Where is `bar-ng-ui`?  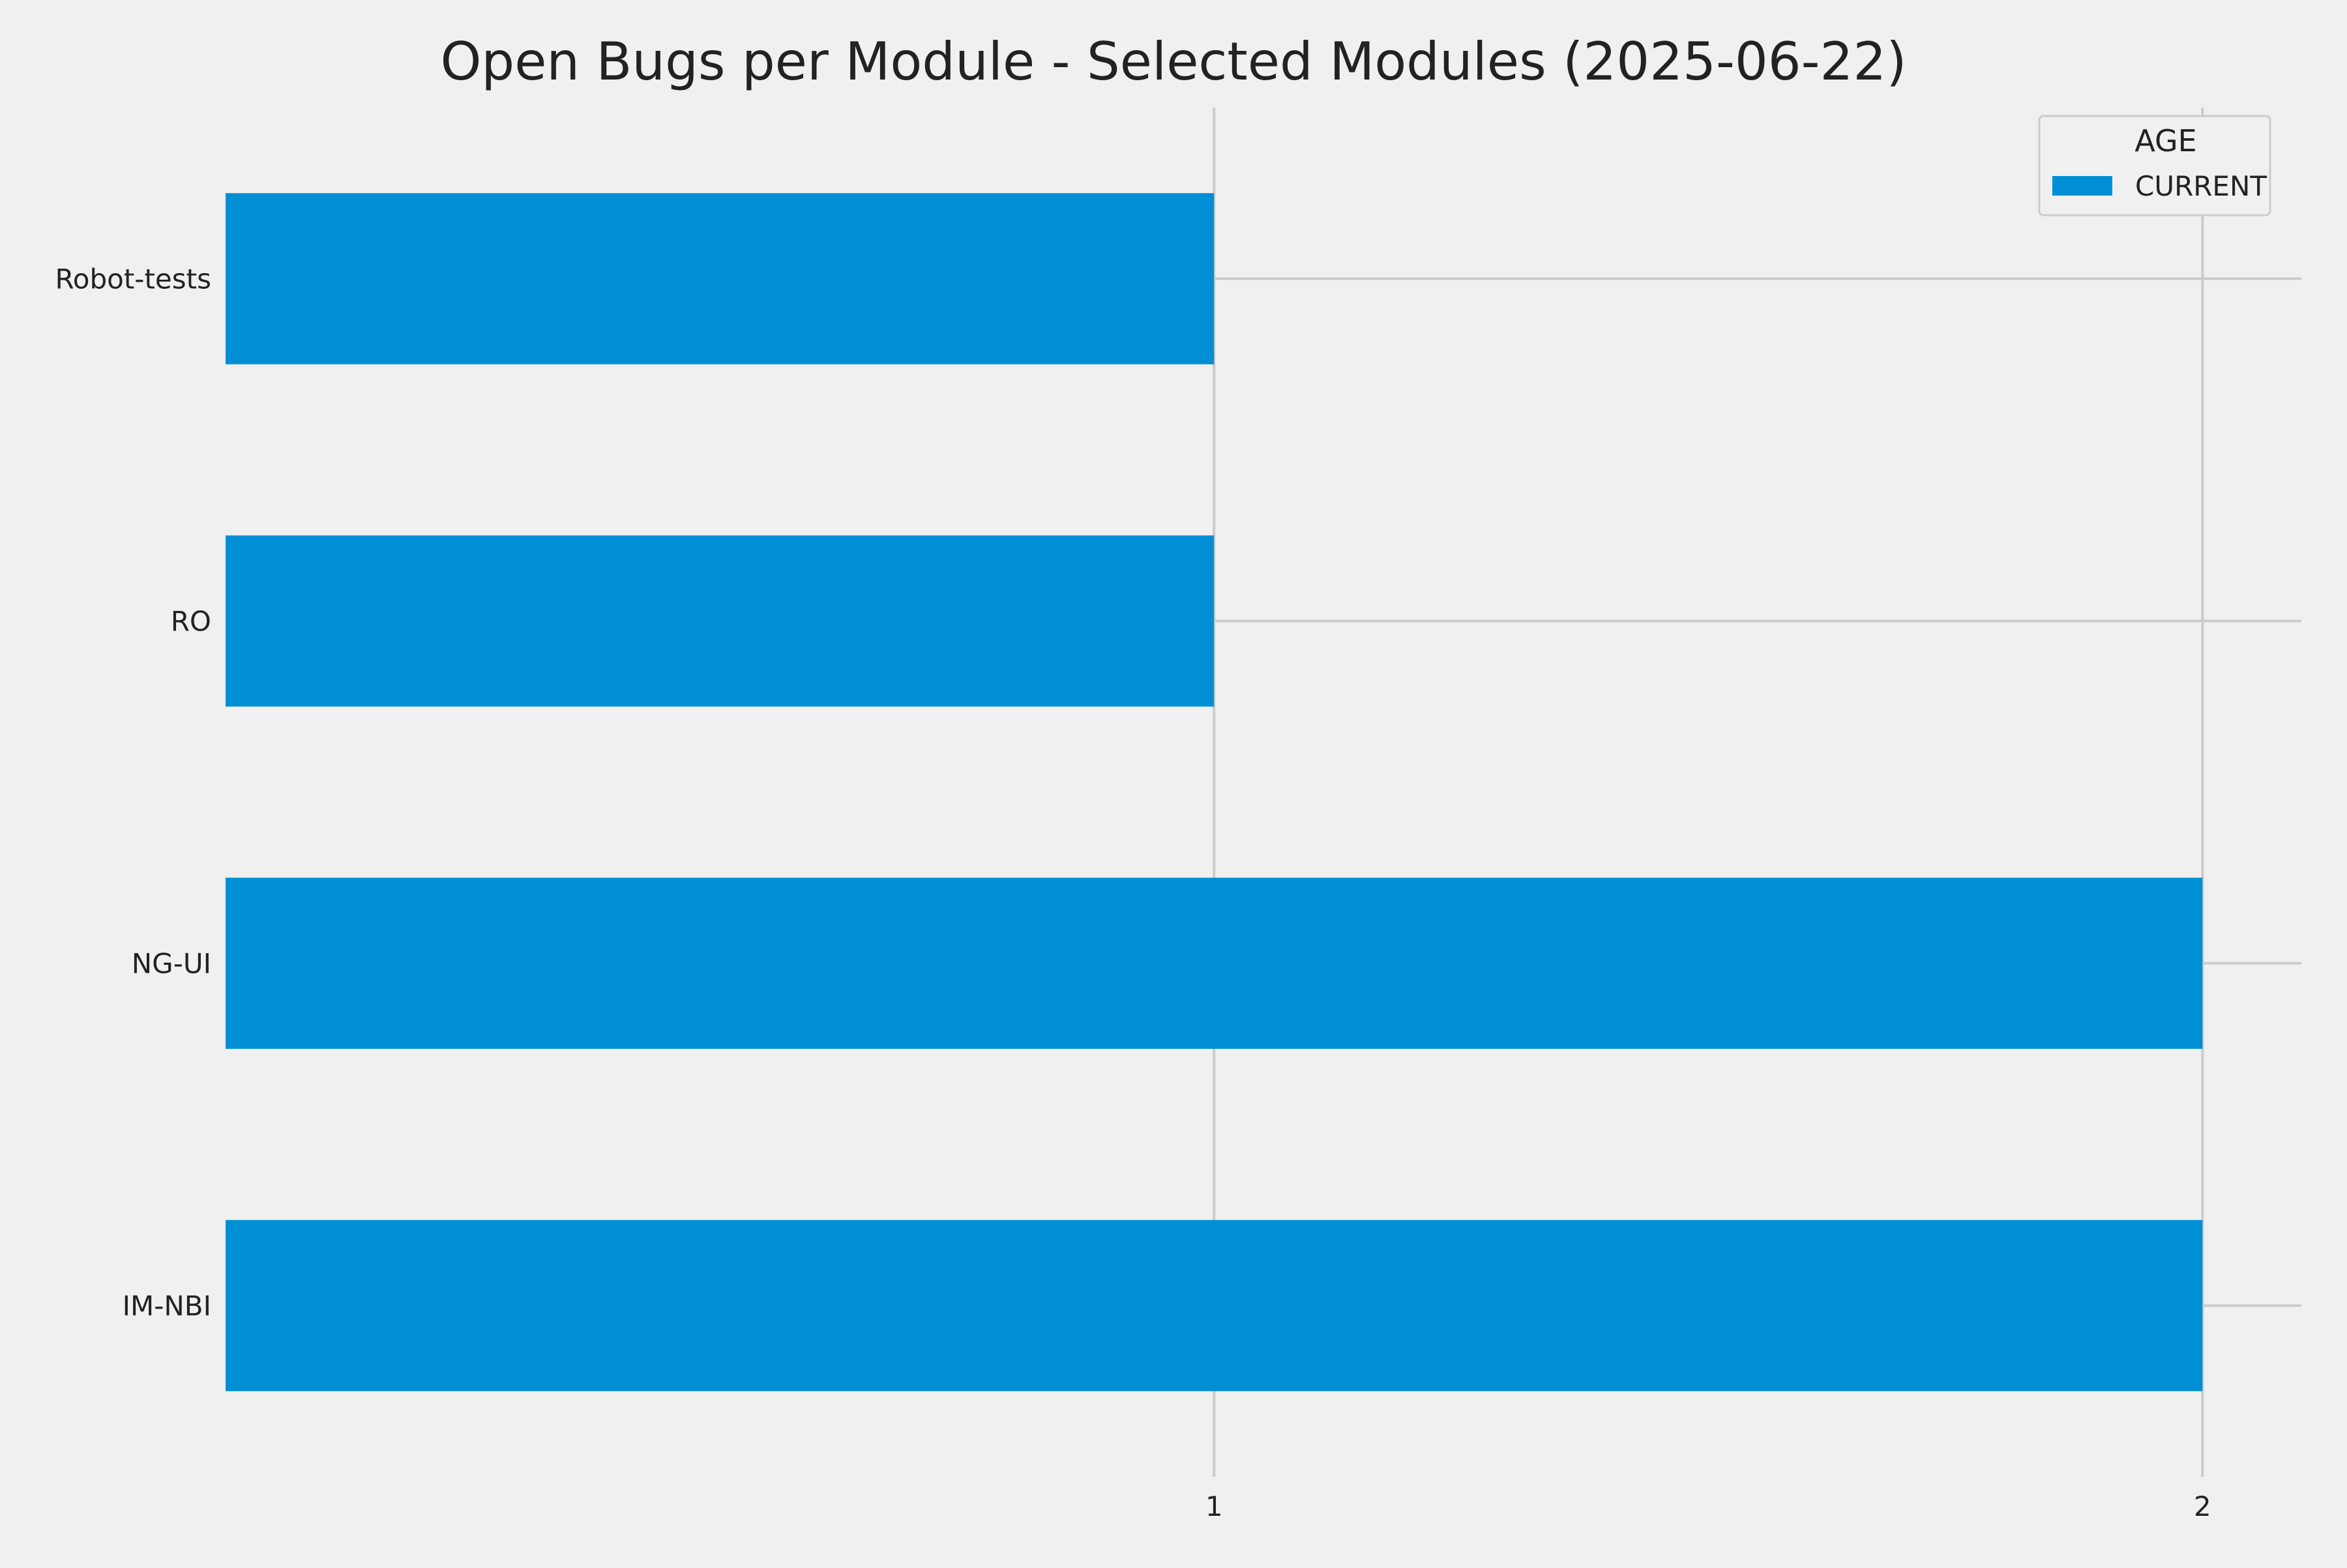
bar-ng-ui is located at coordinates (1214, 963).